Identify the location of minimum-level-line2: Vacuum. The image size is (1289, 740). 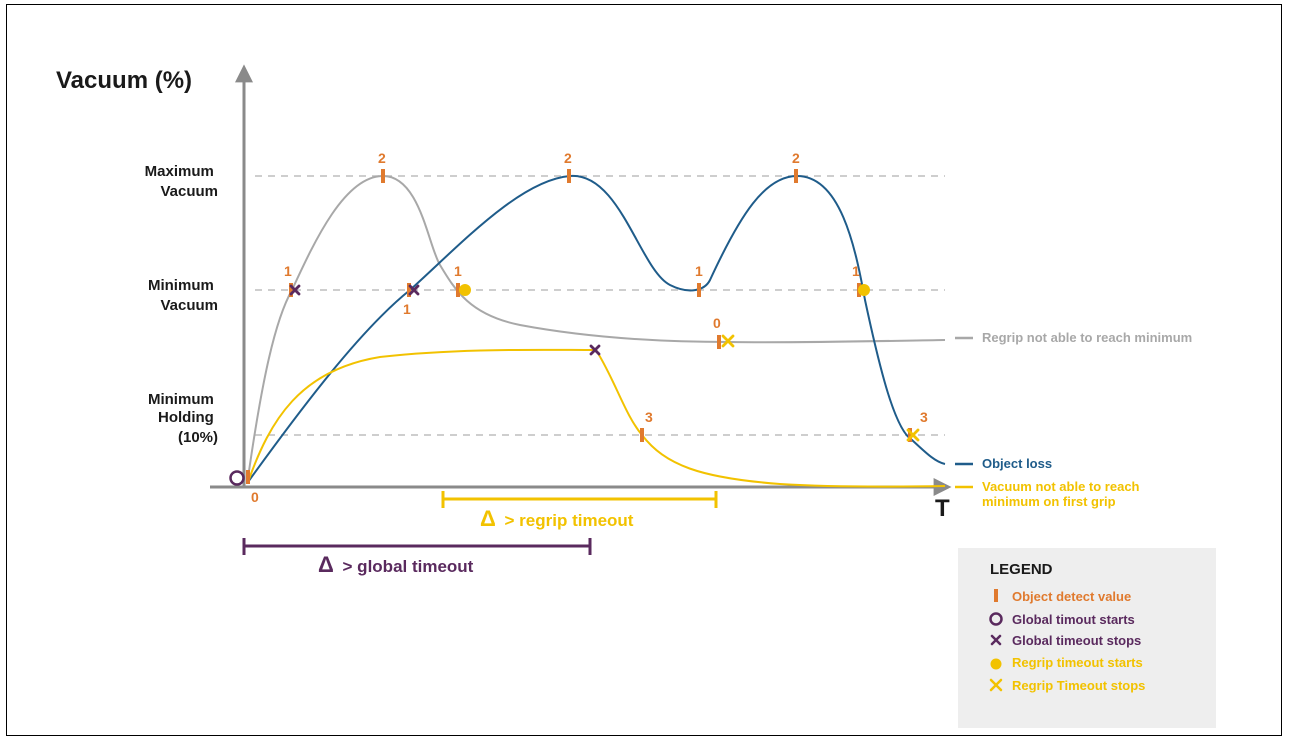
(189, 305).